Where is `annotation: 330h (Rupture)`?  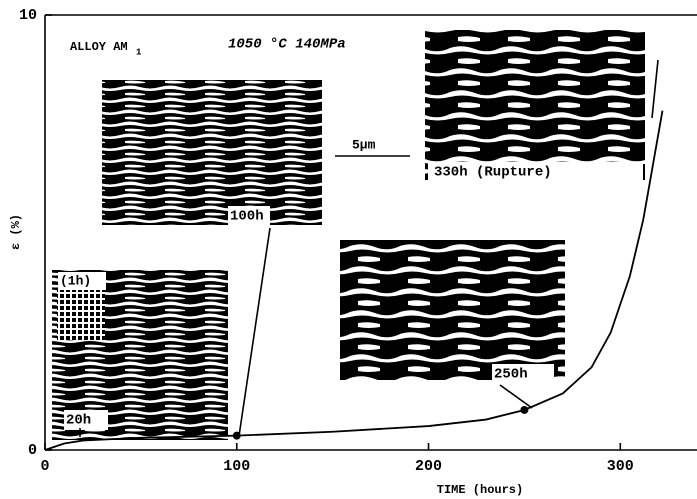 annotation: 330h (Rupture) is located at coordinates (493, 173).